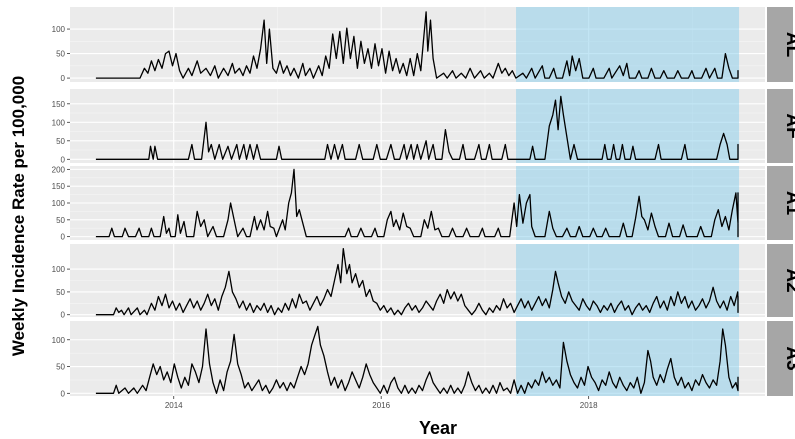 The width and height of the screenshot is (795, 439). What do you see at coordinates (780, 358) in the screenshot?
I see `facet-strip-a3` at bounding box center [780, 358].